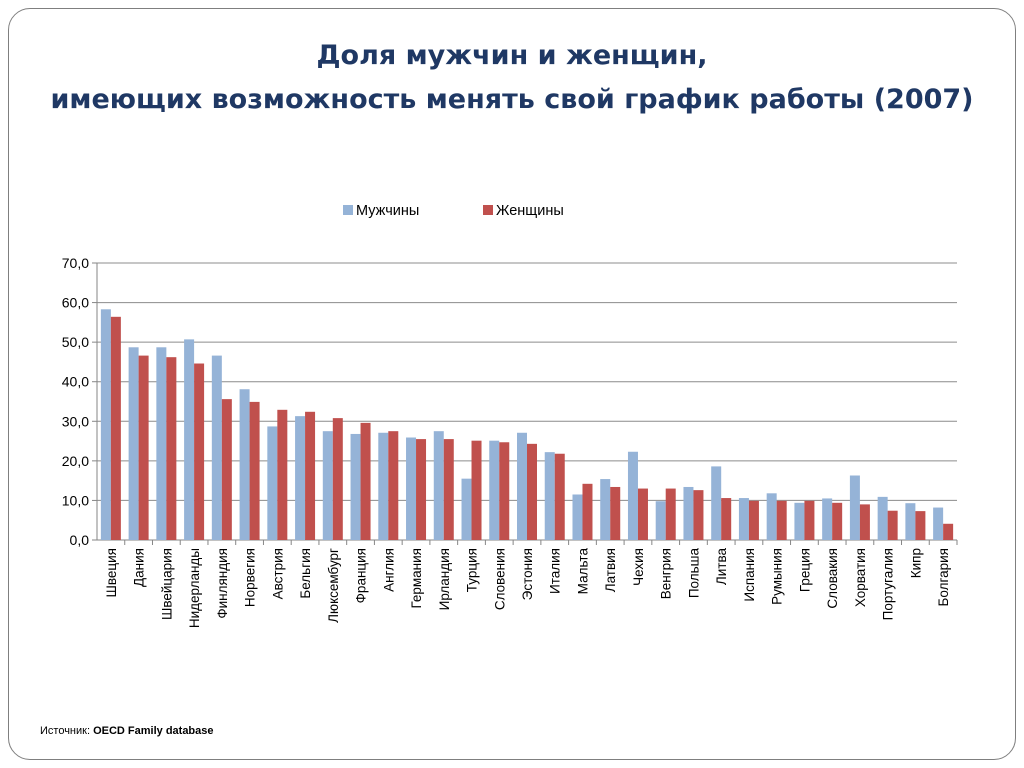 The image size is (1024, 768). I want to click on x-tick-label: Франция, so click(361, 575).